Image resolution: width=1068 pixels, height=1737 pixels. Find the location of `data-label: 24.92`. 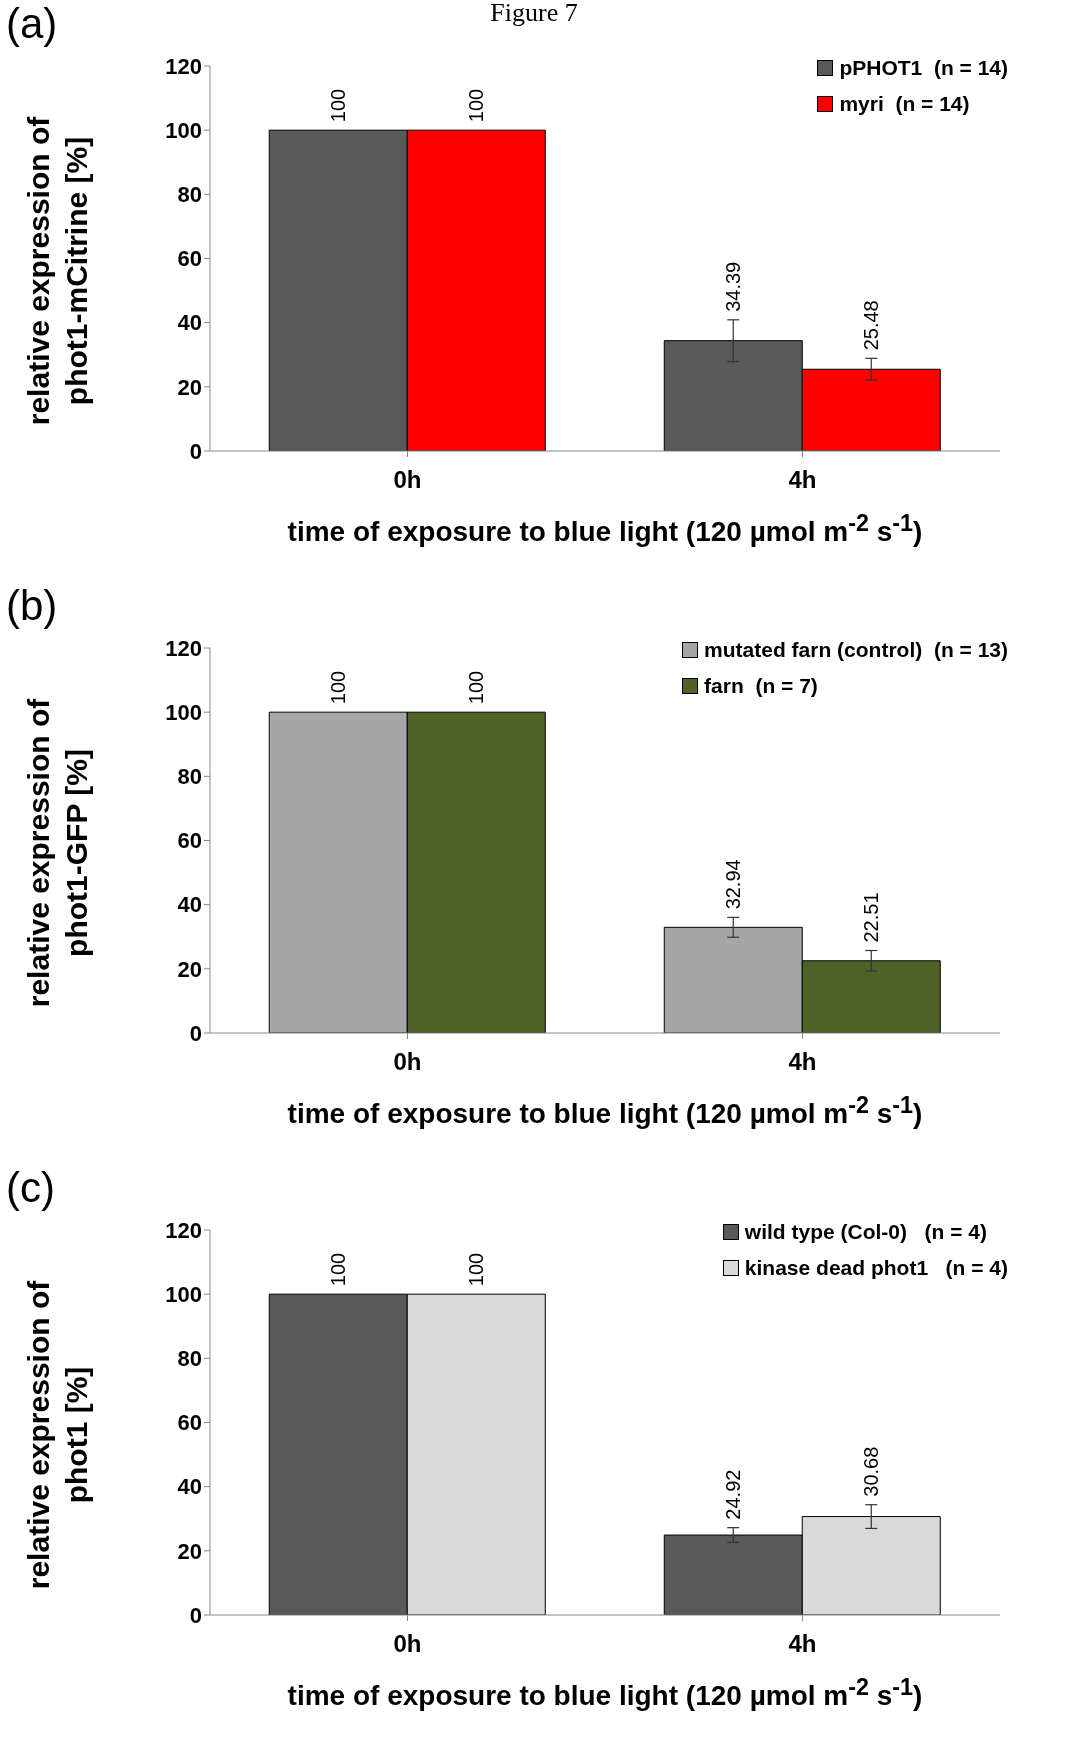

data-label: 24.92 is located at coordinates (733, 1494).